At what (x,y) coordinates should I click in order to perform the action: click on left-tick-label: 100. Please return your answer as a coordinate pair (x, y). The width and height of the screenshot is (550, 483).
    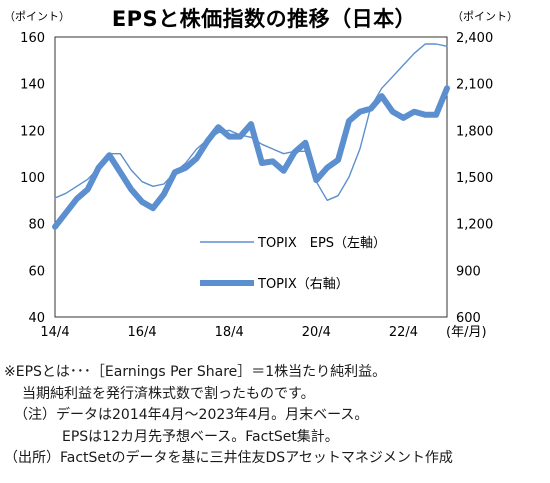
    Looking at the image, I should click on (32, 178).